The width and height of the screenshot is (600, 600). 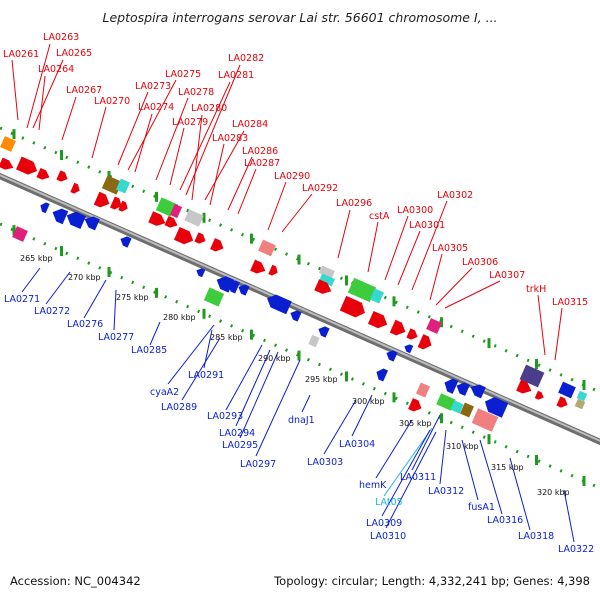 I want to click on gene-label: LA0297, so click(x=258, y=464).